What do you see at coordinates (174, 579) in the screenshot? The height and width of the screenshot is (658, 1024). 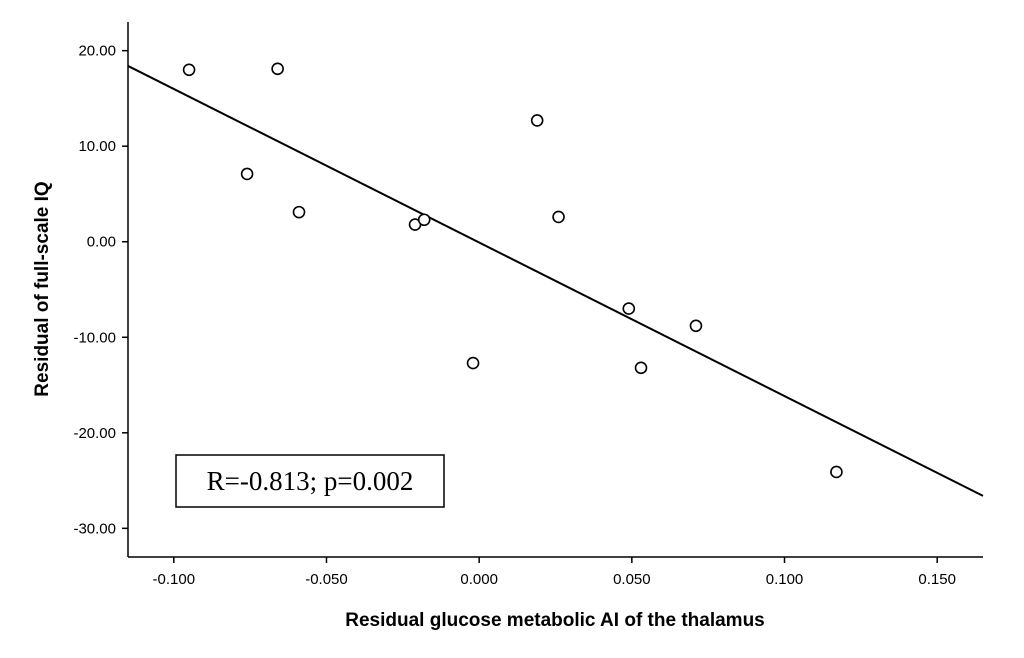 I see `x-tick-label: -0.100` at bounding box center [174, 579].